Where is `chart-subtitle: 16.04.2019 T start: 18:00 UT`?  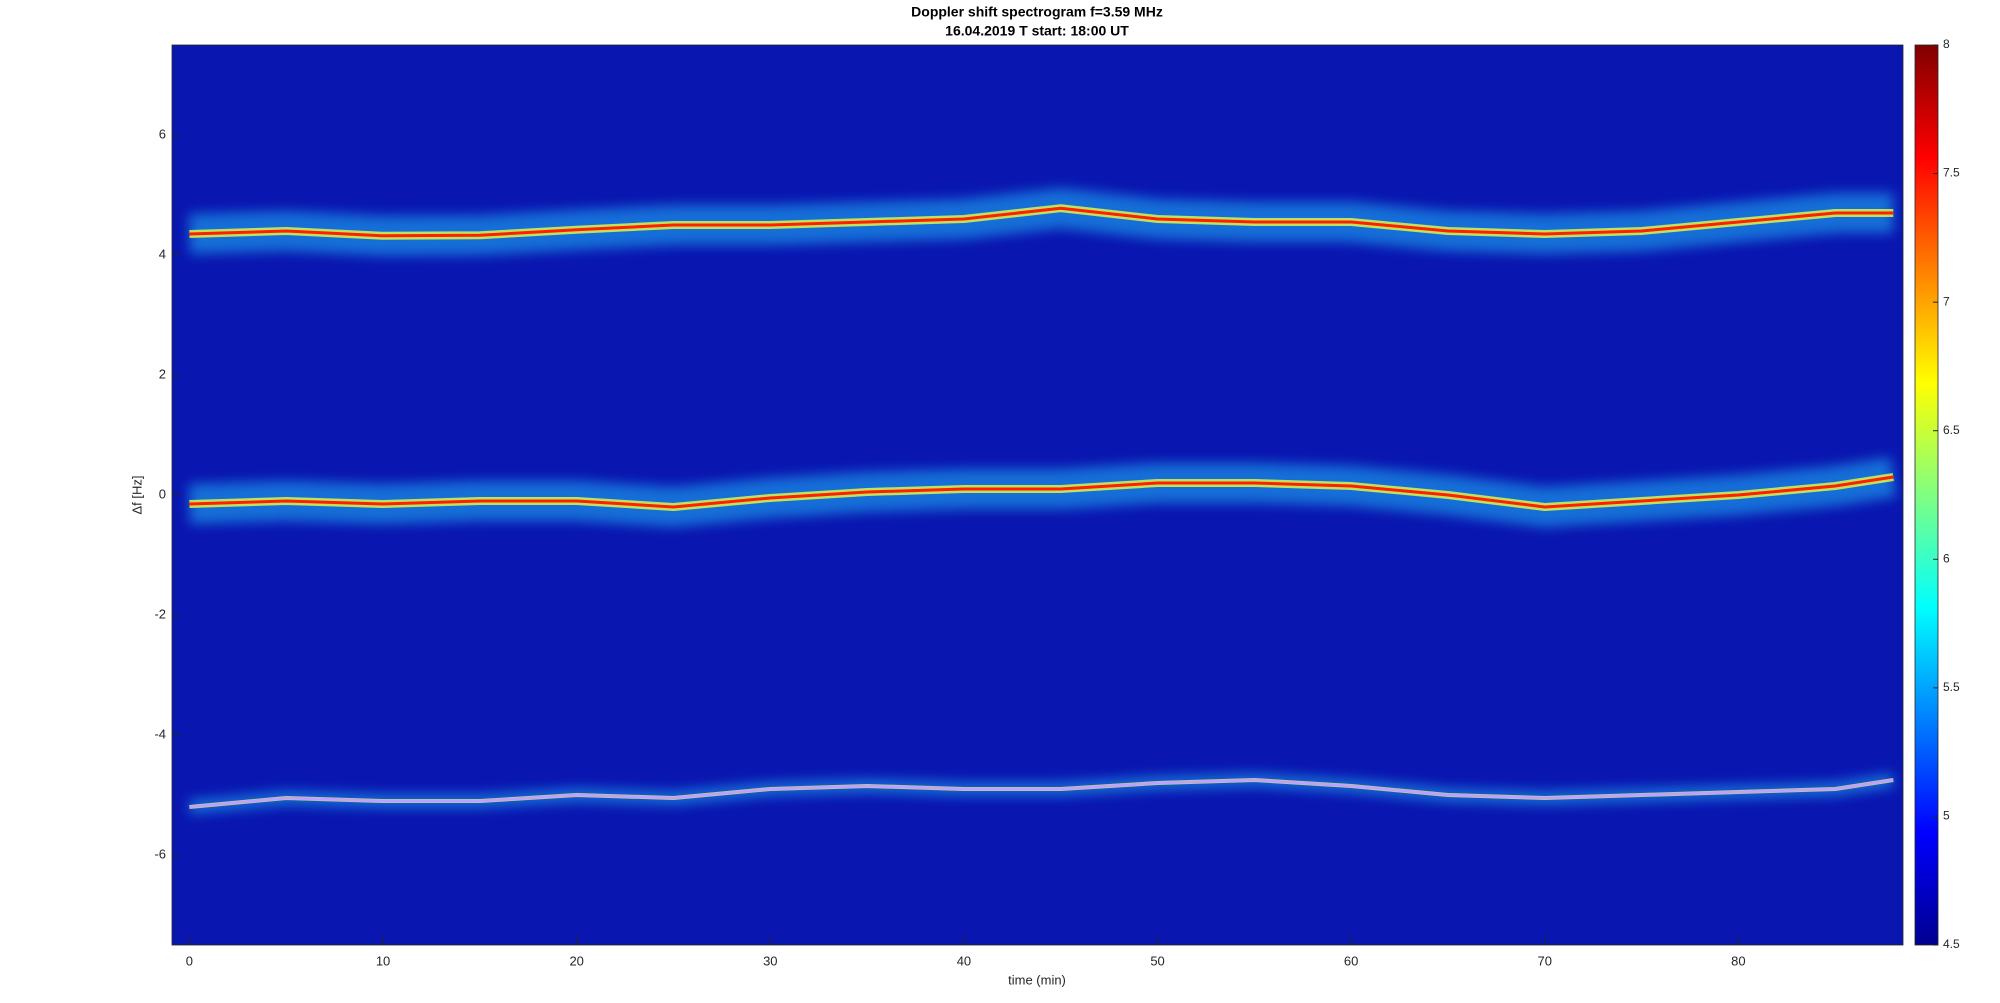 chart-subtitle: 16.04.2019 T start: 18:00 UT is located at coordinates (1037, 31).